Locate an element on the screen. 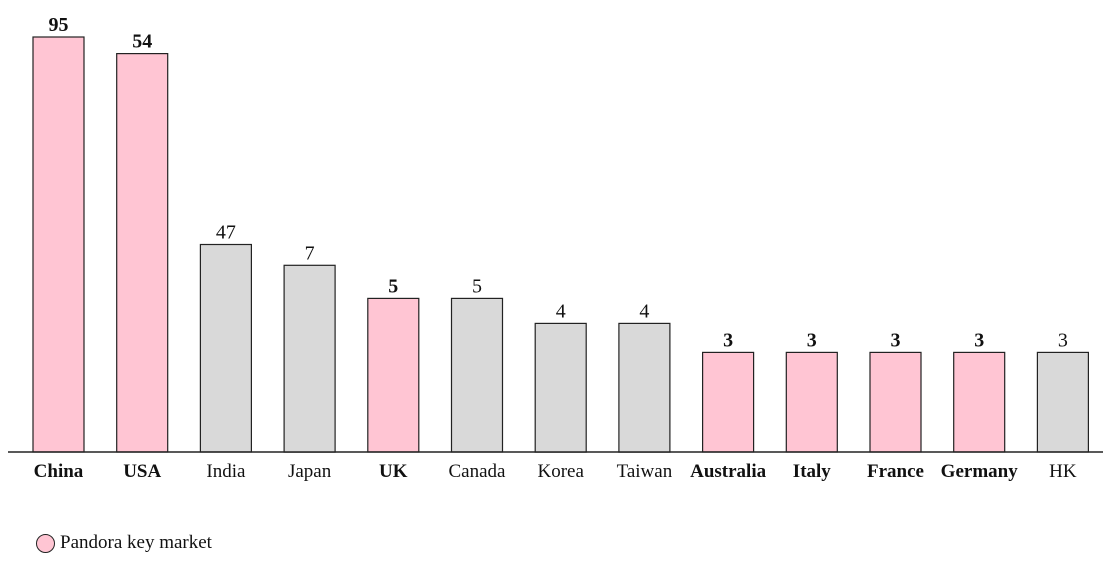  category-label-germany: Germany is located at coordinates (980, 471).